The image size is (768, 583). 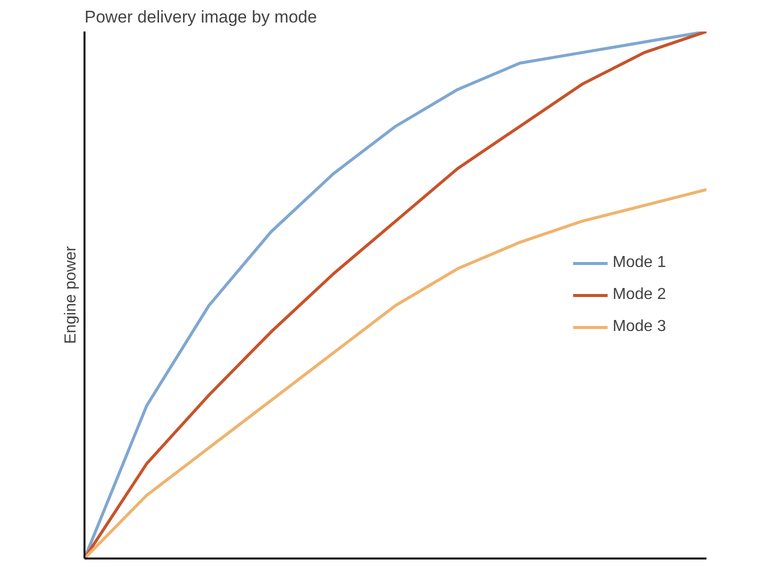 I want to click on chart-title: Power delivery image by mode, so click(x=200, y=17).